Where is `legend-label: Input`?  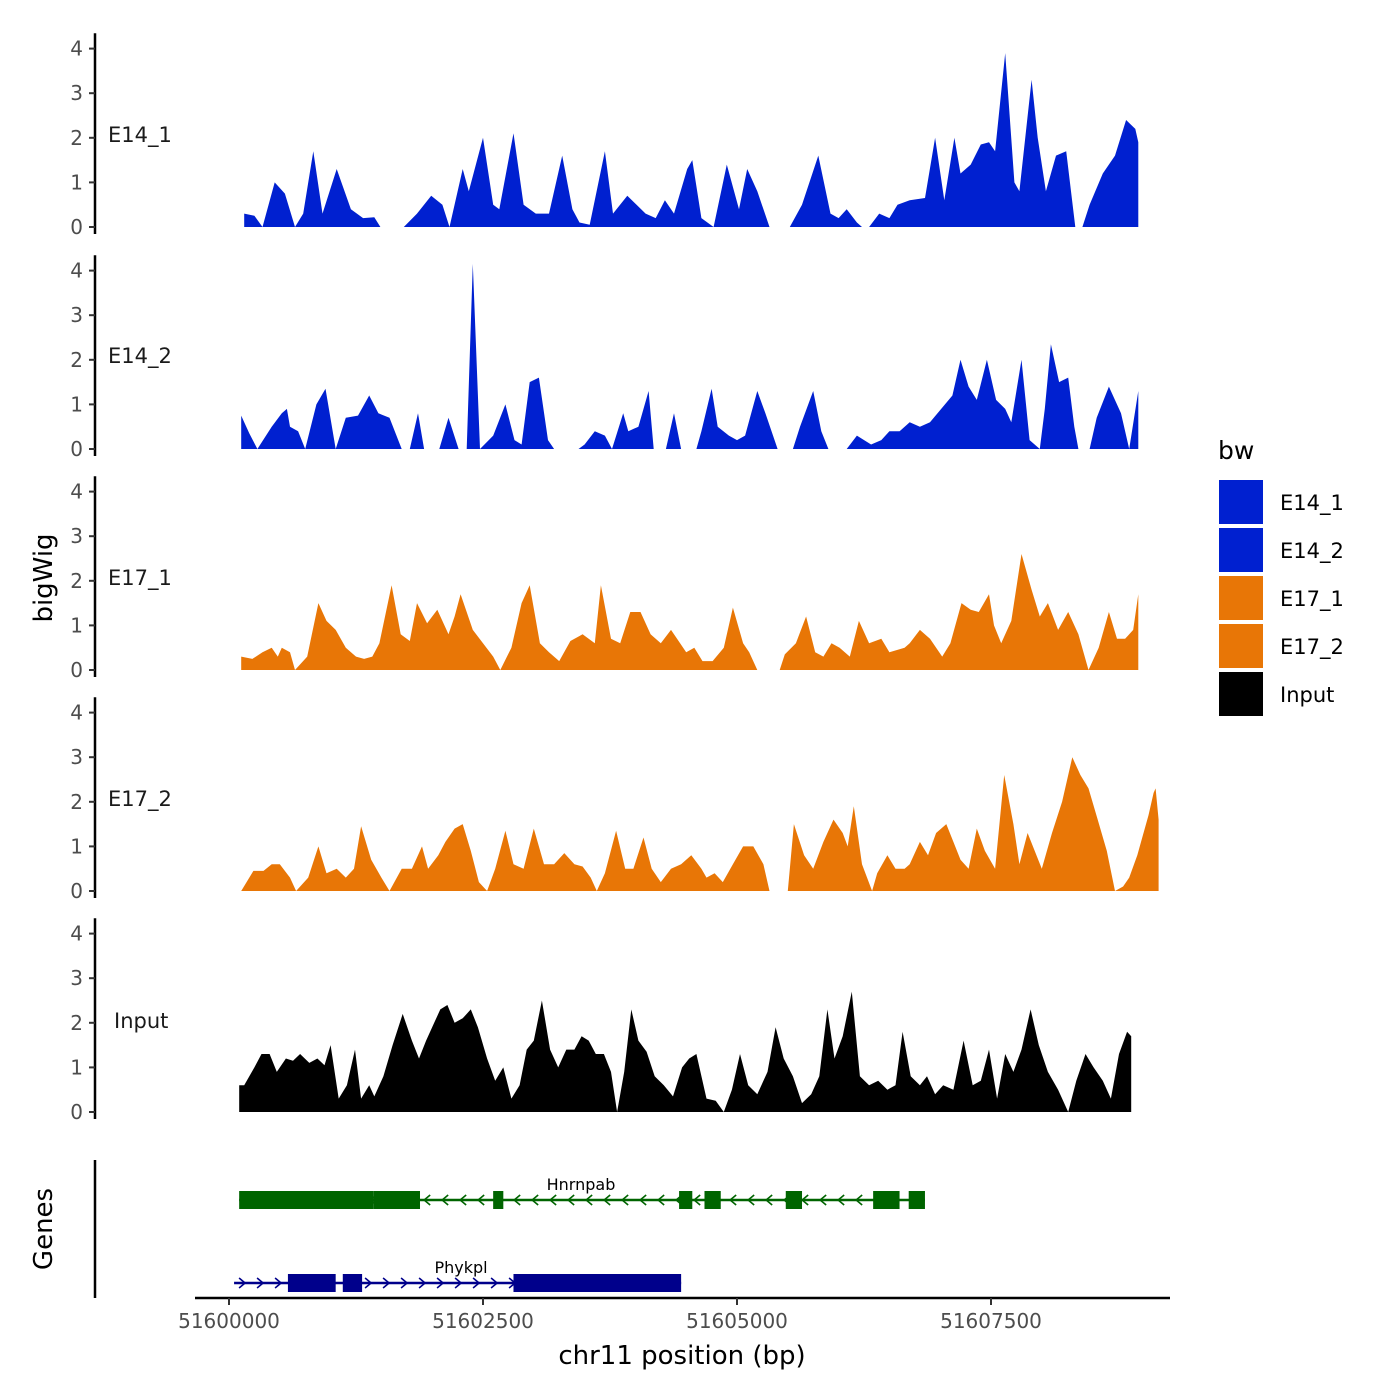
legend-label: Input is located at coordinates (1307, 695).